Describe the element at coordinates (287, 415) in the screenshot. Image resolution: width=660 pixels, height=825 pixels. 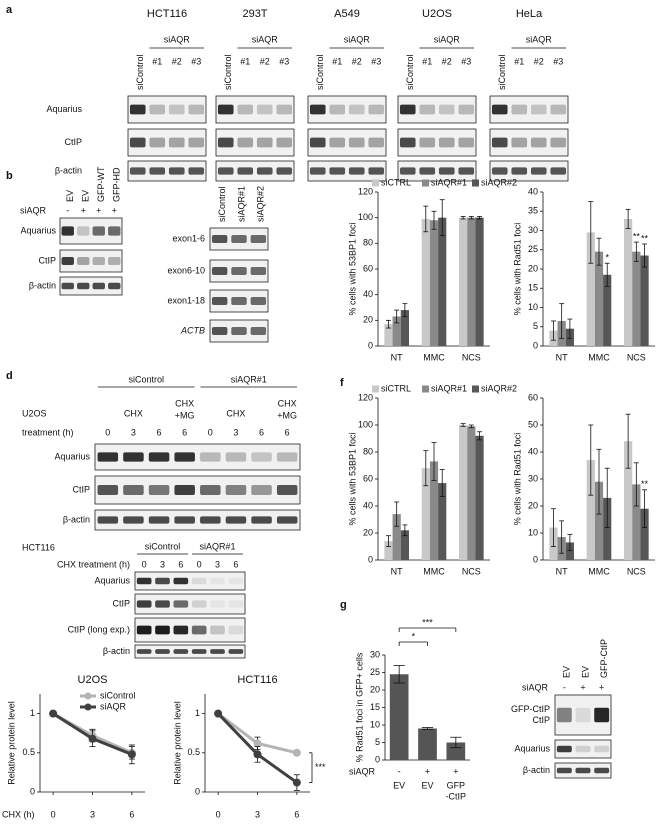
I see `treatment-label: +MG` at that location.